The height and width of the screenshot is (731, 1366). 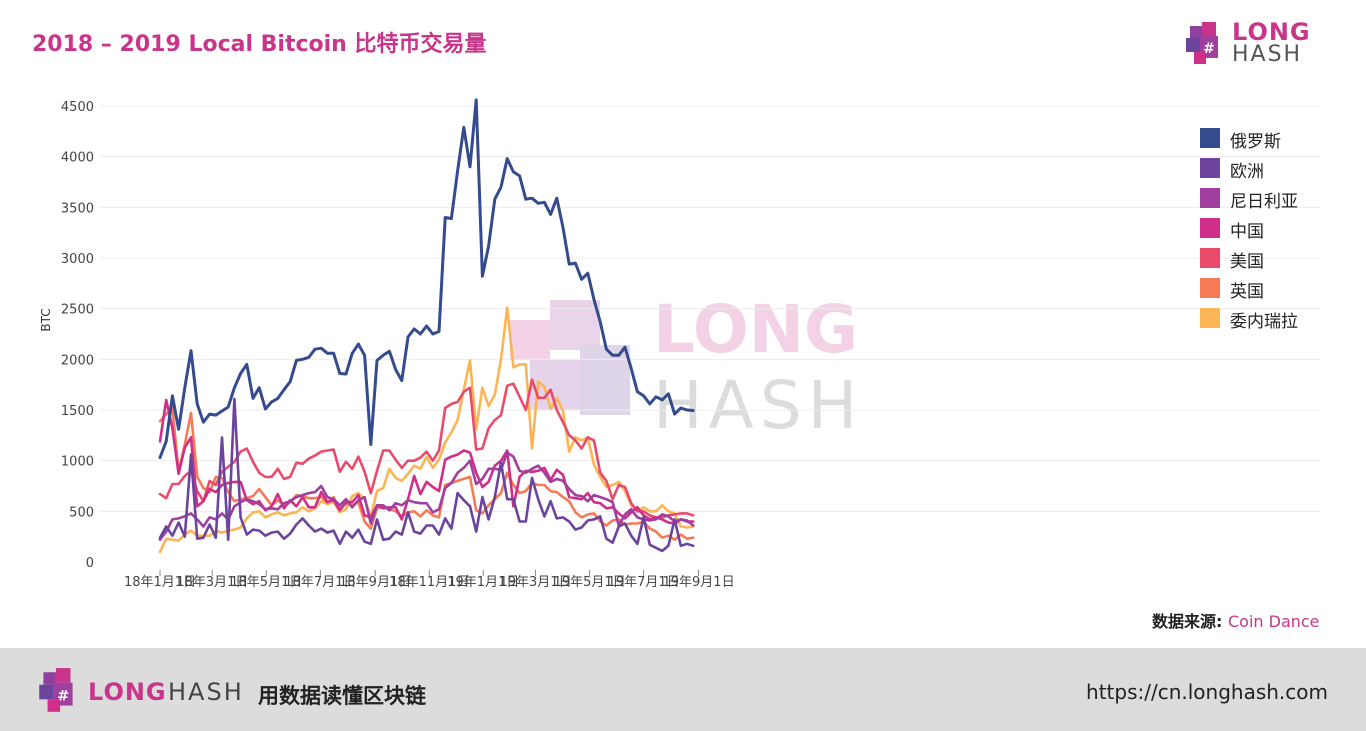 What do you see at coordinates (1264, 322) in the screenshot?
I see `legend-label: 委内瑞拉` at bounding box center [1264, 322].